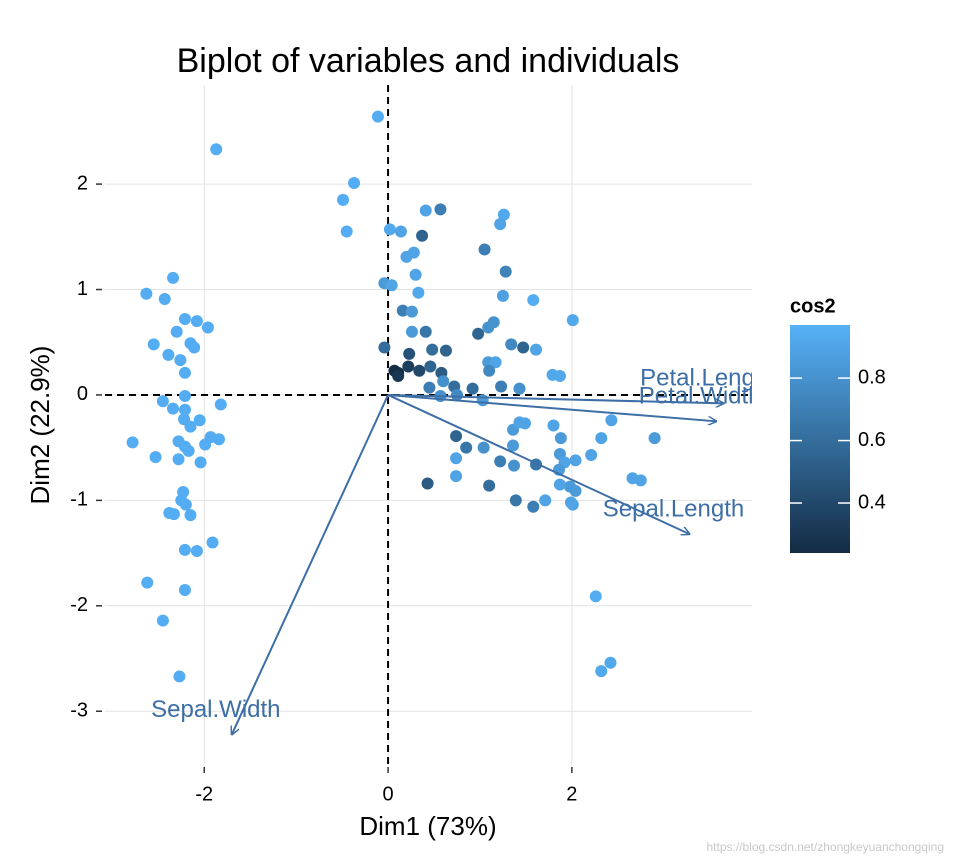 The image size is (960, 864). I want to click on variable-label: Sepal.Width, so click(215, 709).